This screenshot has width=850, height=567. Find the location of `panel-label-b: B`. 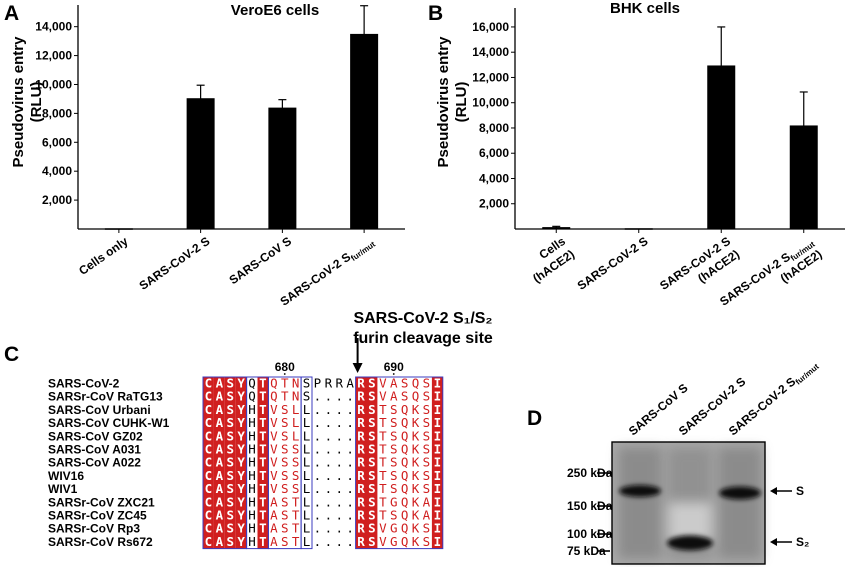

panel-label-b: B is located at coordinates (436, 13).